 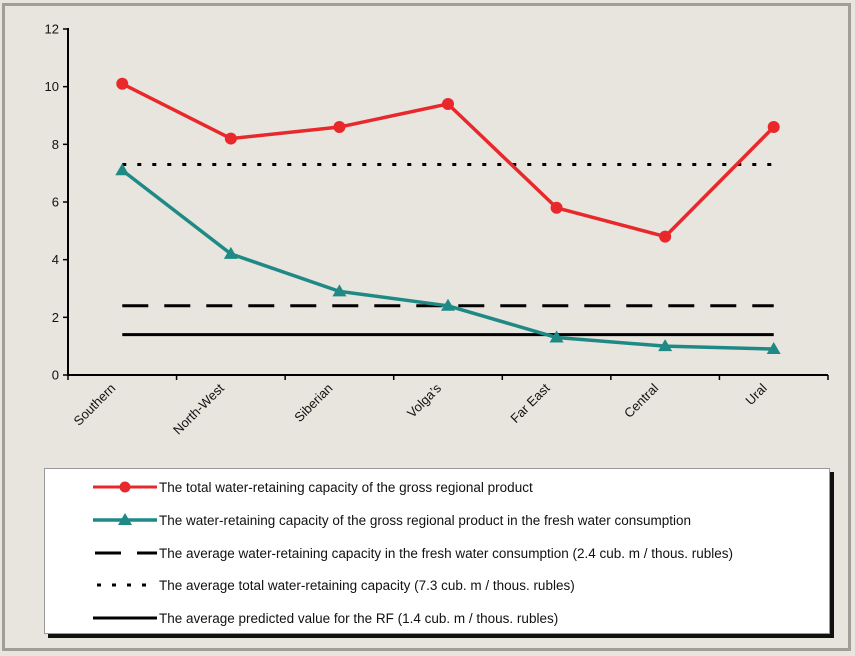 What do you see at coordinates (756, 394) in the screenshot?
I see `x-tick-label: Ural` at bounding box center [756, 394].